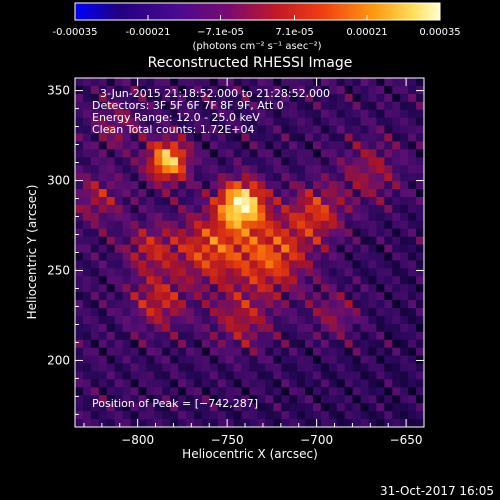 The width and height of the screenshot is (500, 500). What do you see at coordinates (173, 129) in the screenshot?
I see `annotation-clean-counts: Clean Total counts: 1.72E+04` at bounding box center [173, 129].